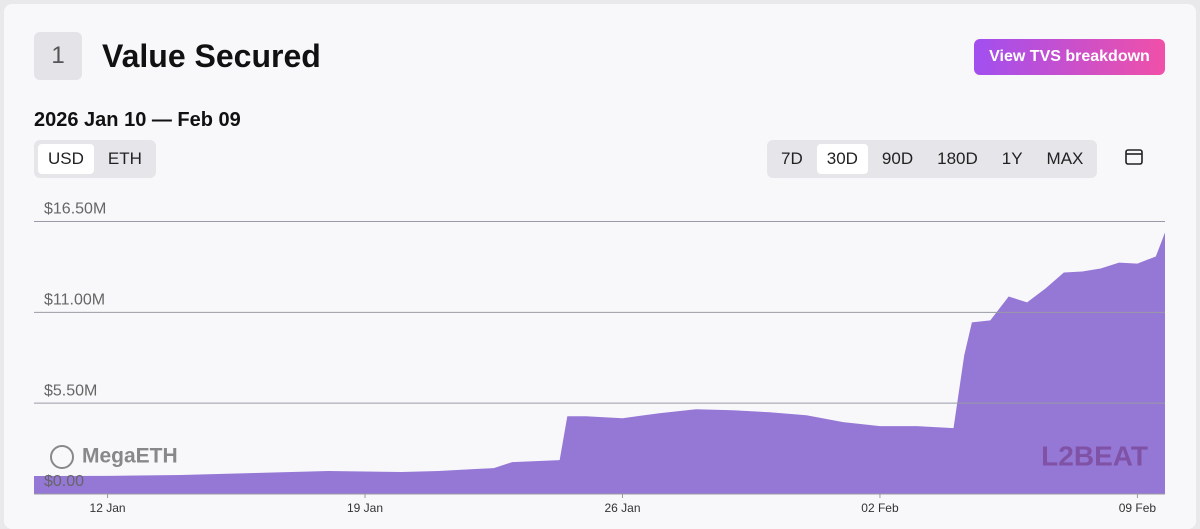  What do you see at coordinates (1012, 158) in the screenshot?
I see `range-button: 1Y` at bounding box center [1012, 158].